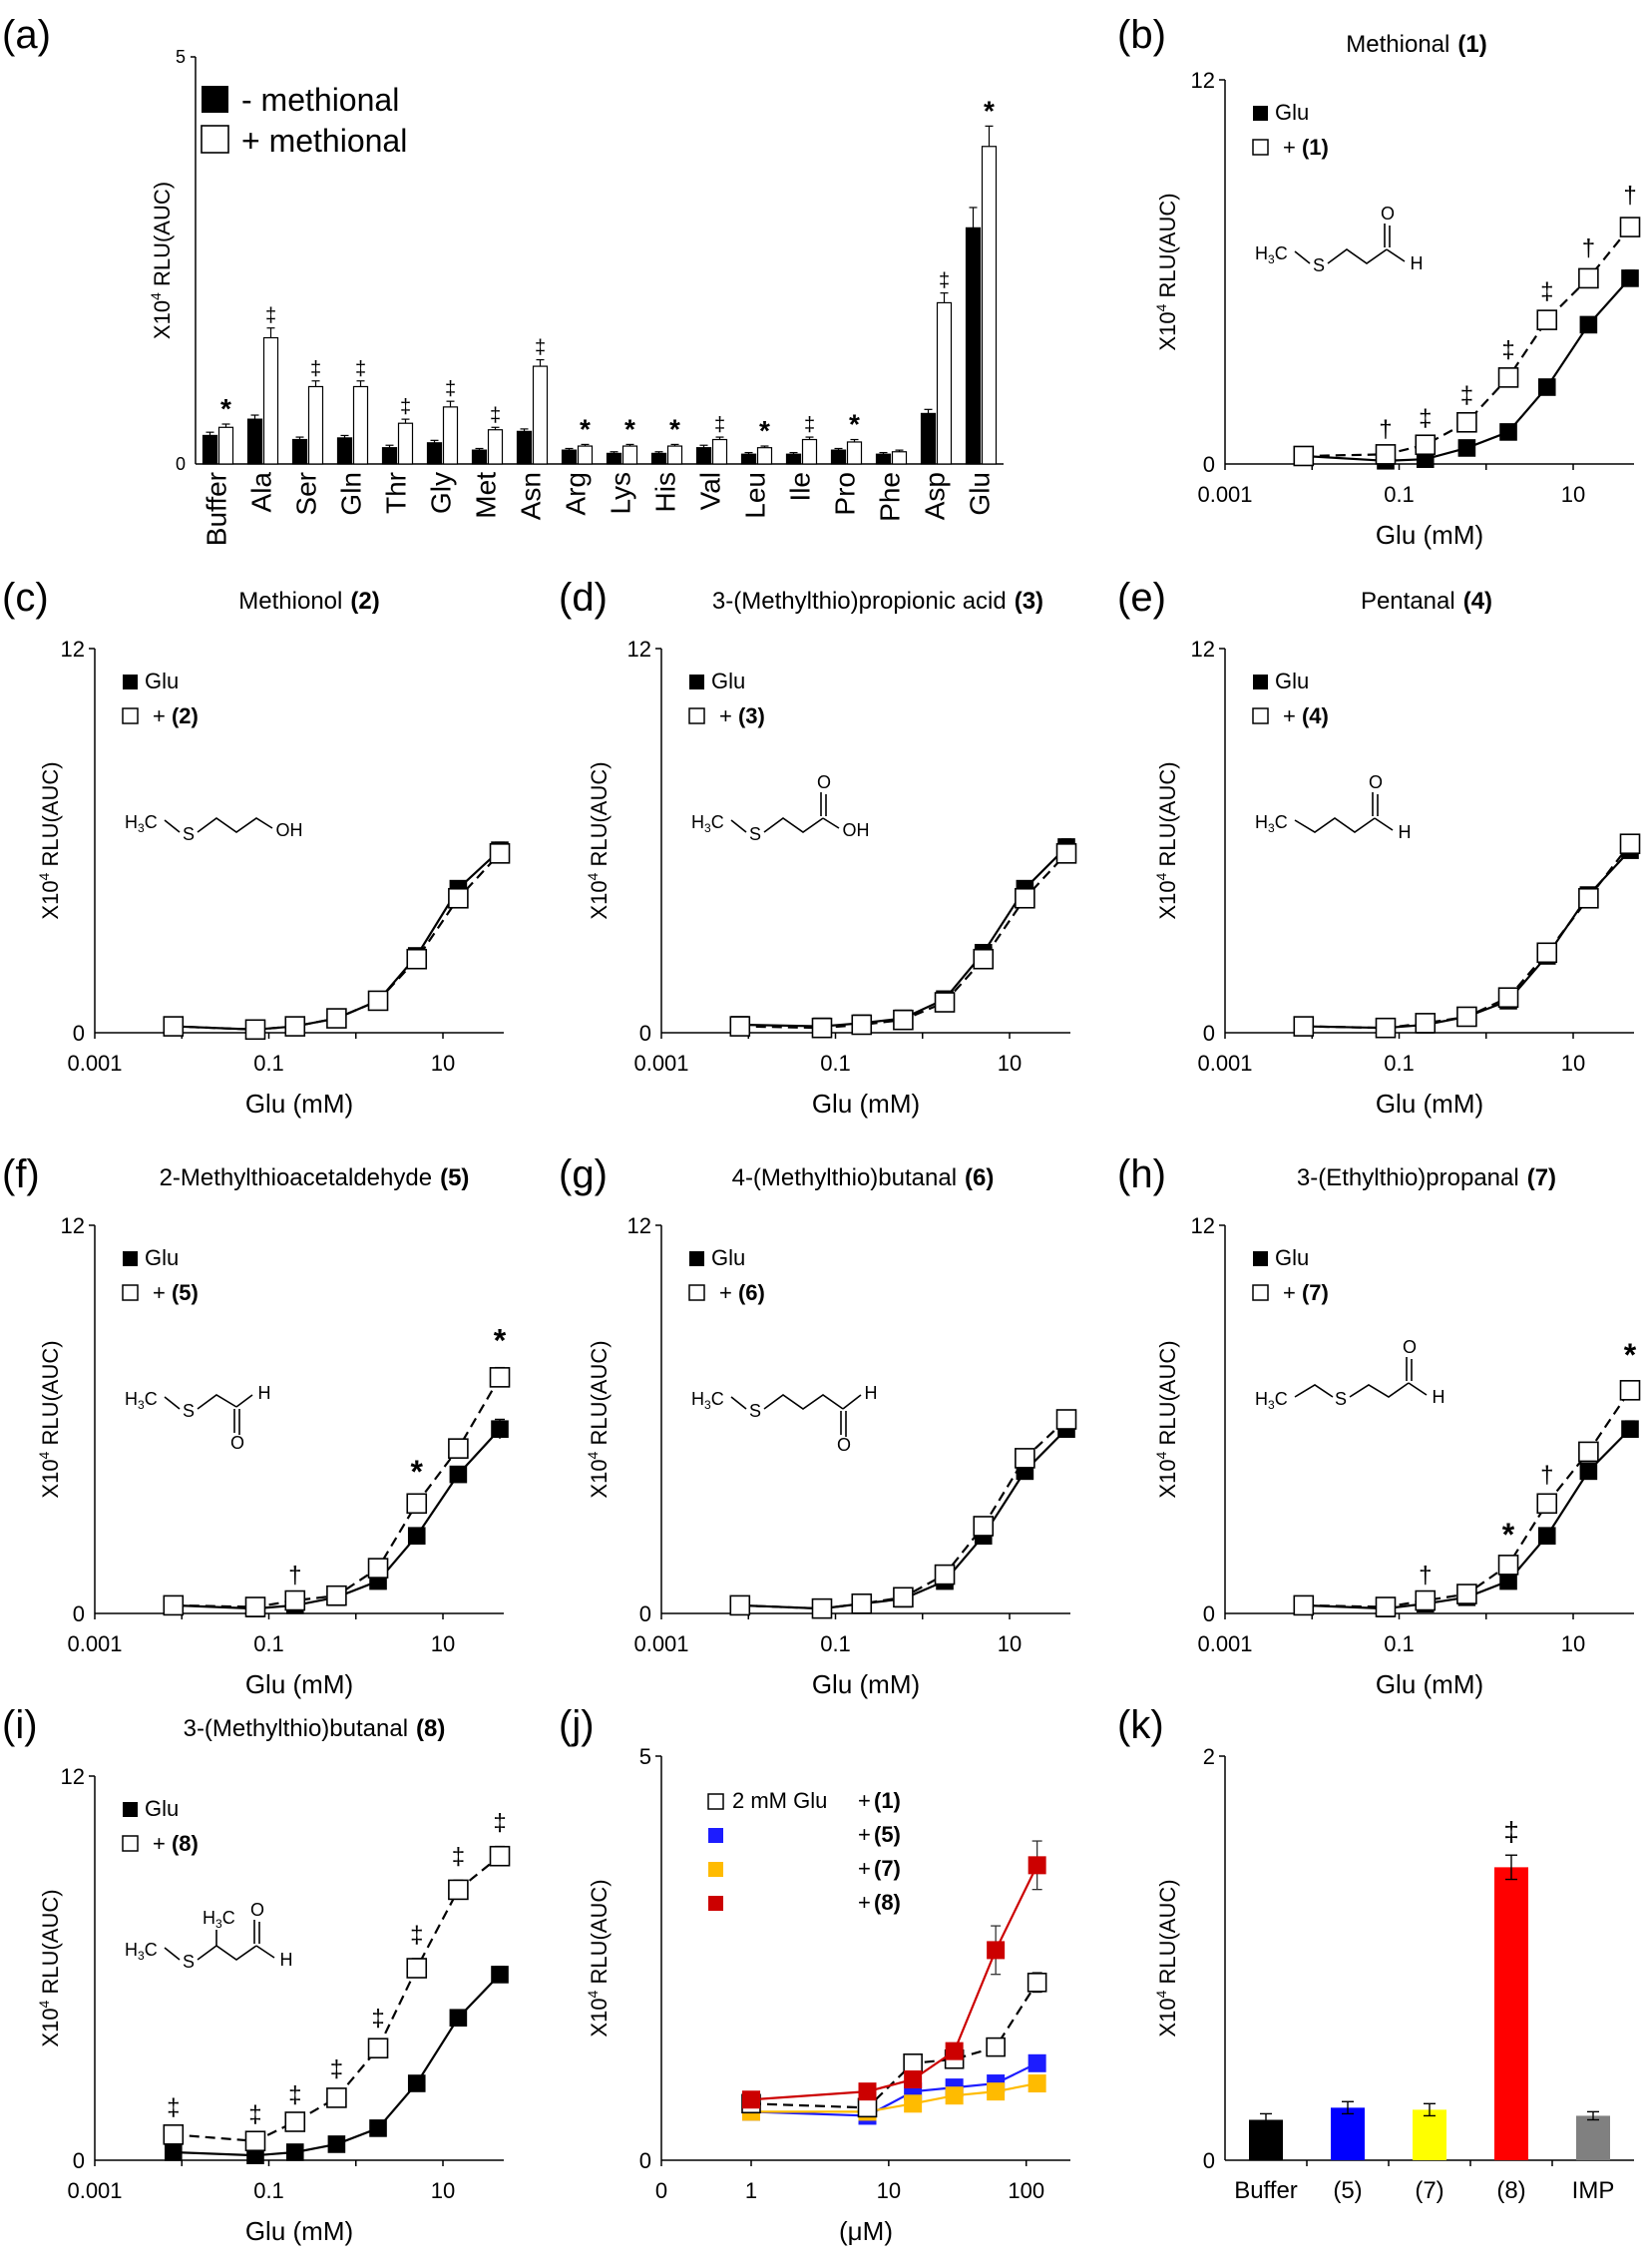  I want to click on x-tick-label: 1, so click(751, 2190).